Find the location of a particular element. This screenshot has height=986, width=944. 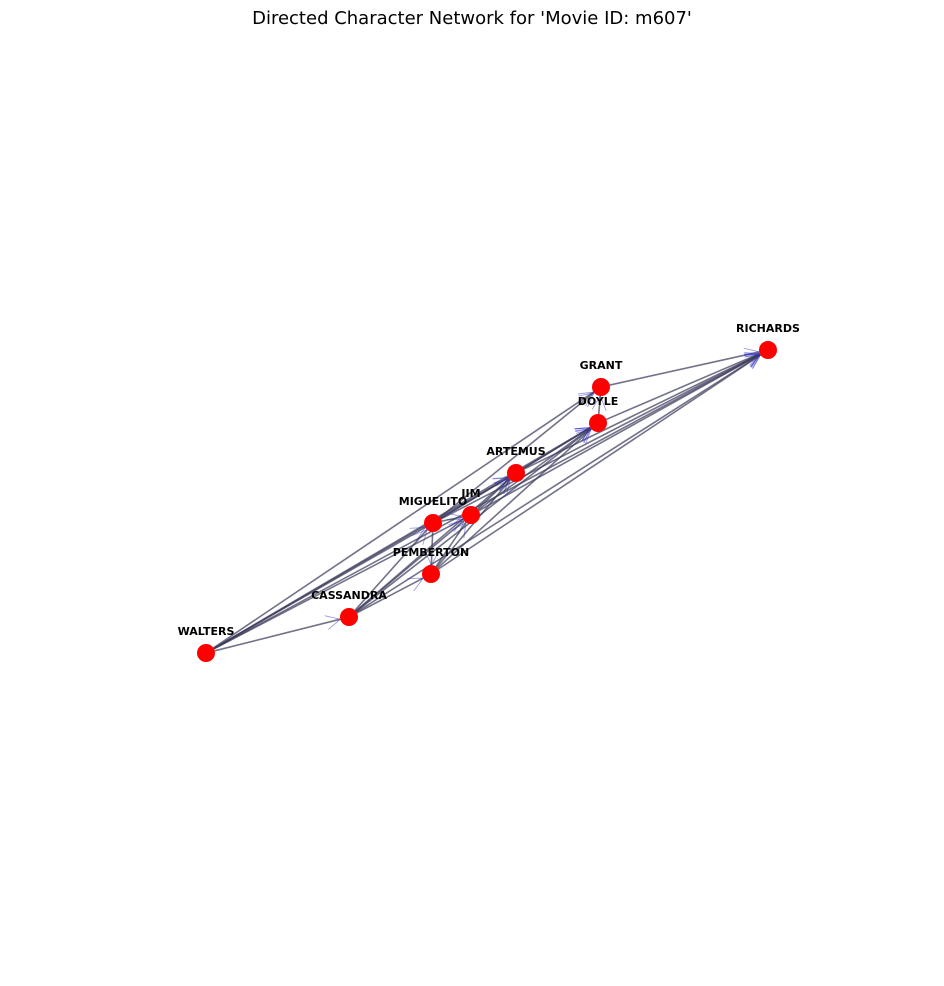

node-label-jim: JIM is located at coordinates (470, 493).